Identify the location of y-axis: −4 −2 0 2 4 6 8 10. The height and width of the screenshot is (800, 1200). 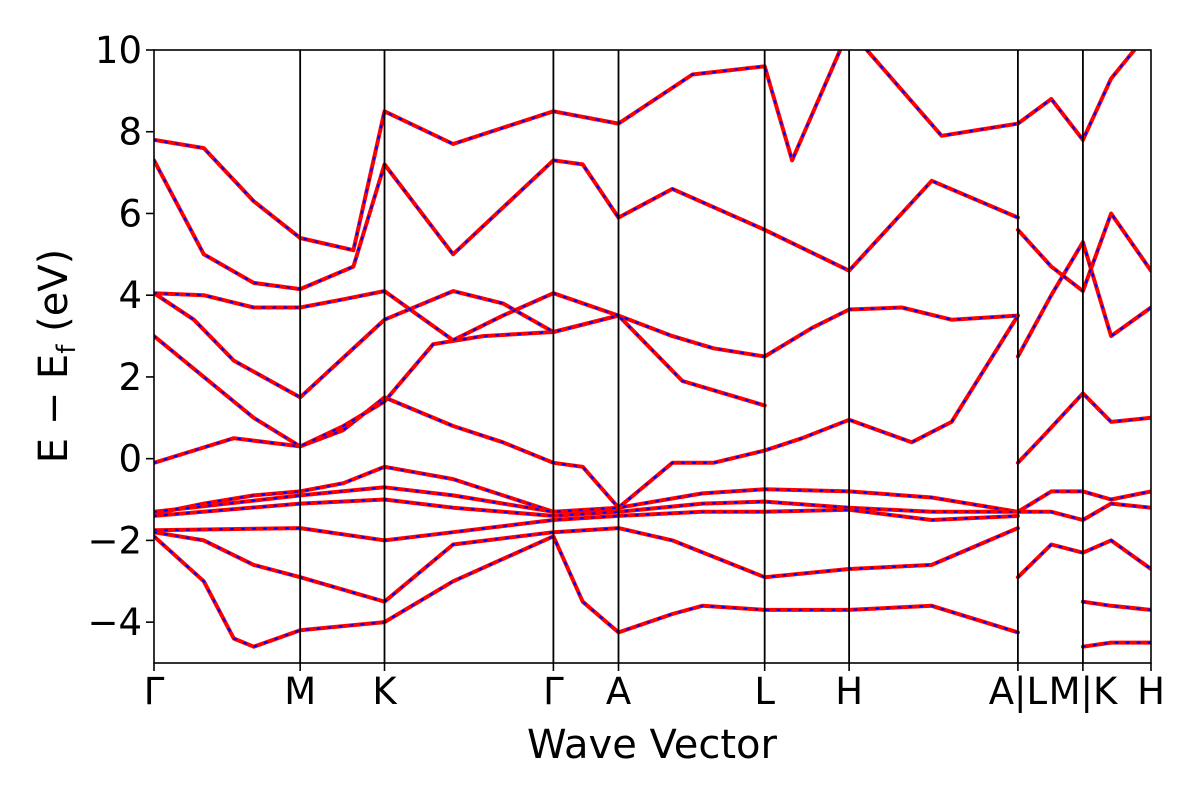
(120, 336).